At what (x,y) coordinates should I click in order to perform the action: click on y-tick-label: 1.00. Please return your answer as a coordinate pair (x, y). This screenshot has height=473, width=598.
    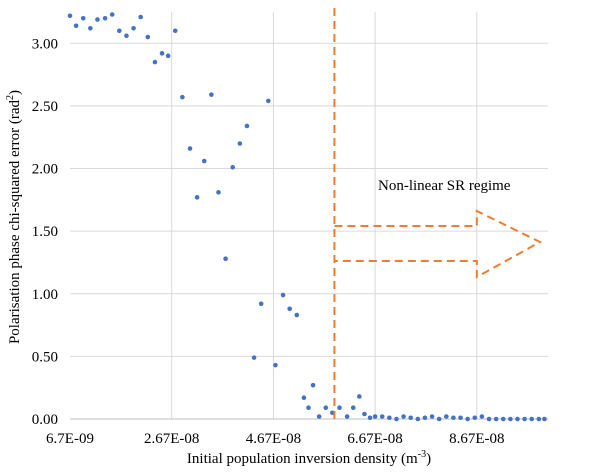
    Looking at the image, I should click on (45, 295).